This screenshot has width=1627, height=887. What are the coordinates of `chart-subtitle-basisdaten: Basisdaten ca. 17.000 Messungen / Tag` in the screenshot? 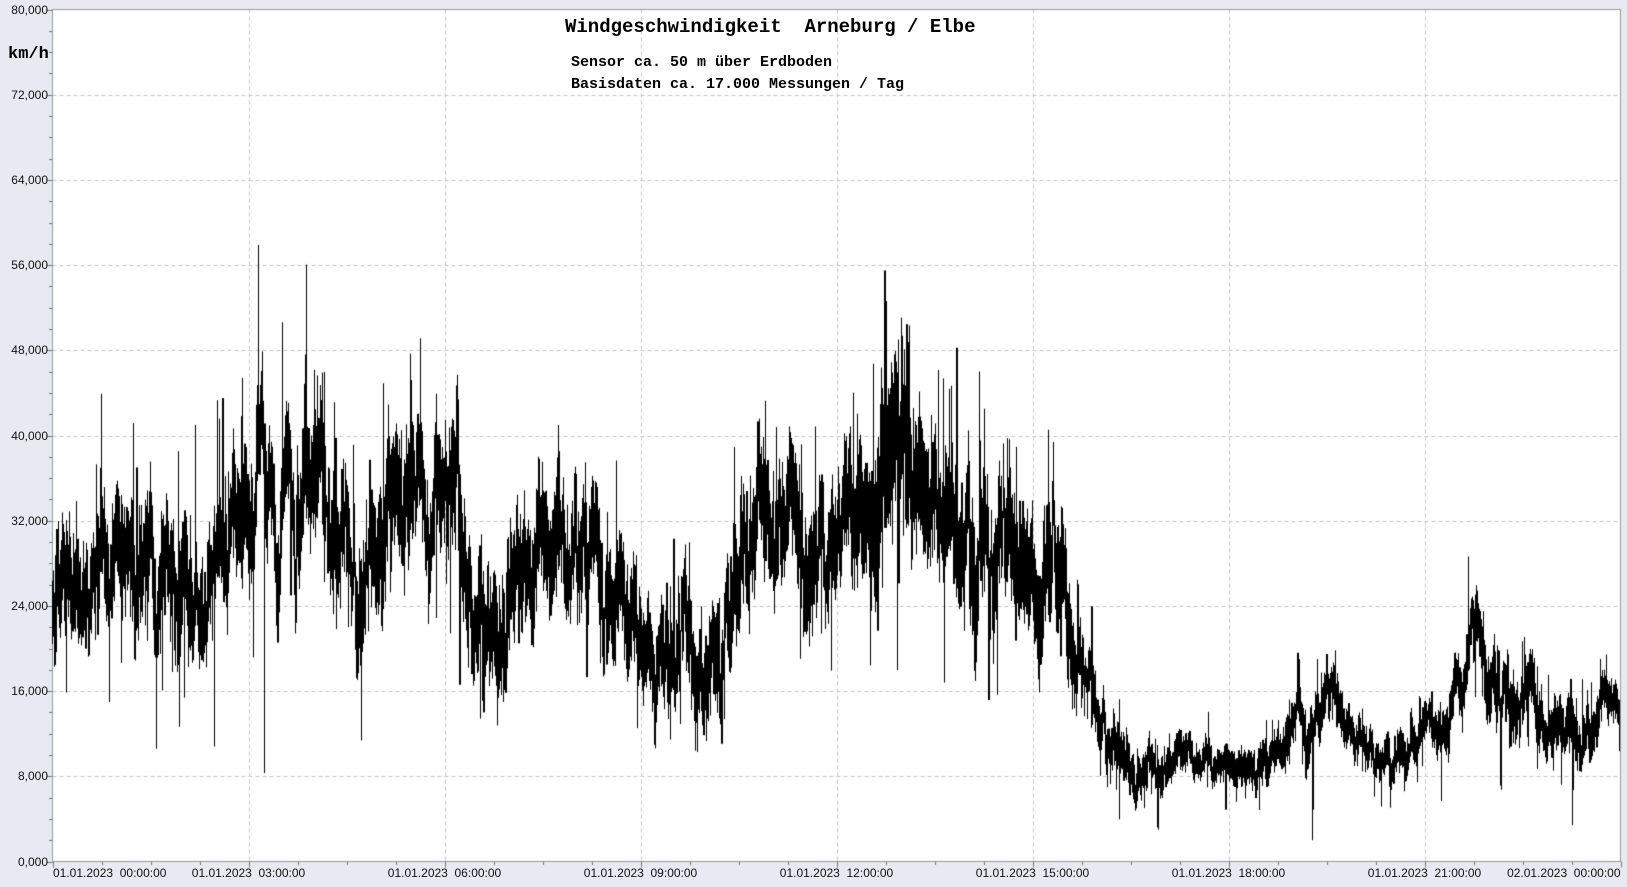 It's located at (738, 84).